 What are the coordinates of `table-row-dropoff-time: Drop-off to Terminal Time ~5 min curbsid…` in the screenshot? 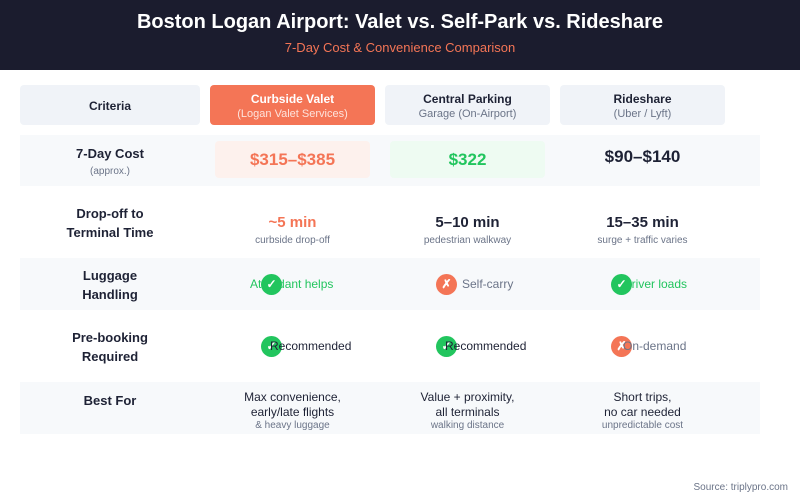 It's located at (390, 222).